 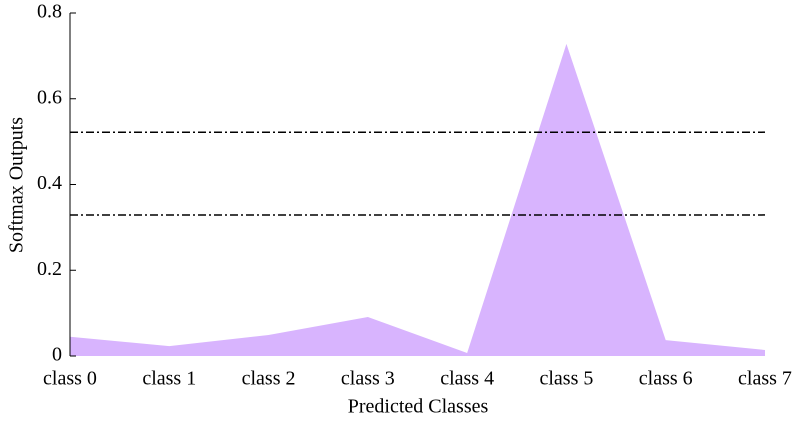 I want to click on x-tick-label: class 6, so click(x=666, y=379).